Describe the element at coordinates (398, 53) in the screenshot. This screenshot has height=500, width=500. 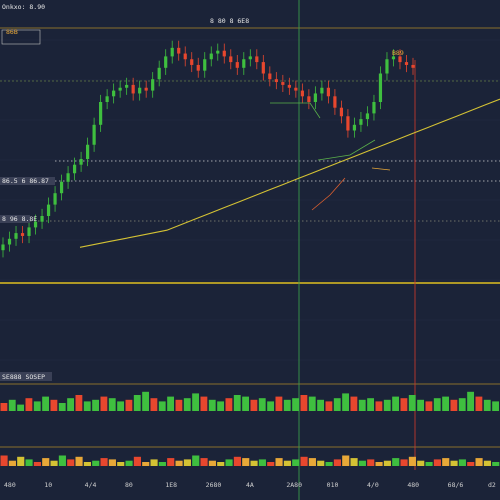
I see `peak-label: B89` at that location.